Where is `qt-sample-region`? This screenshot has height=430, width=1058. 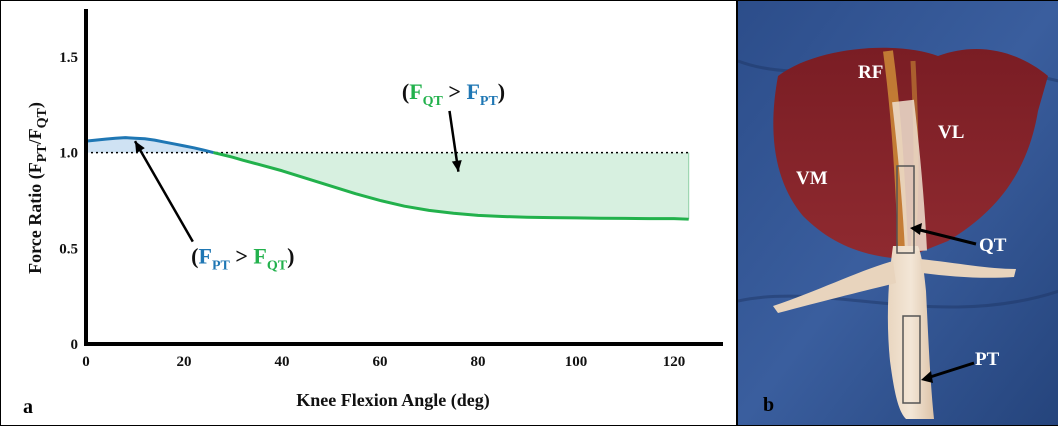
qt-sample-region is located at coordinates (905, 209).